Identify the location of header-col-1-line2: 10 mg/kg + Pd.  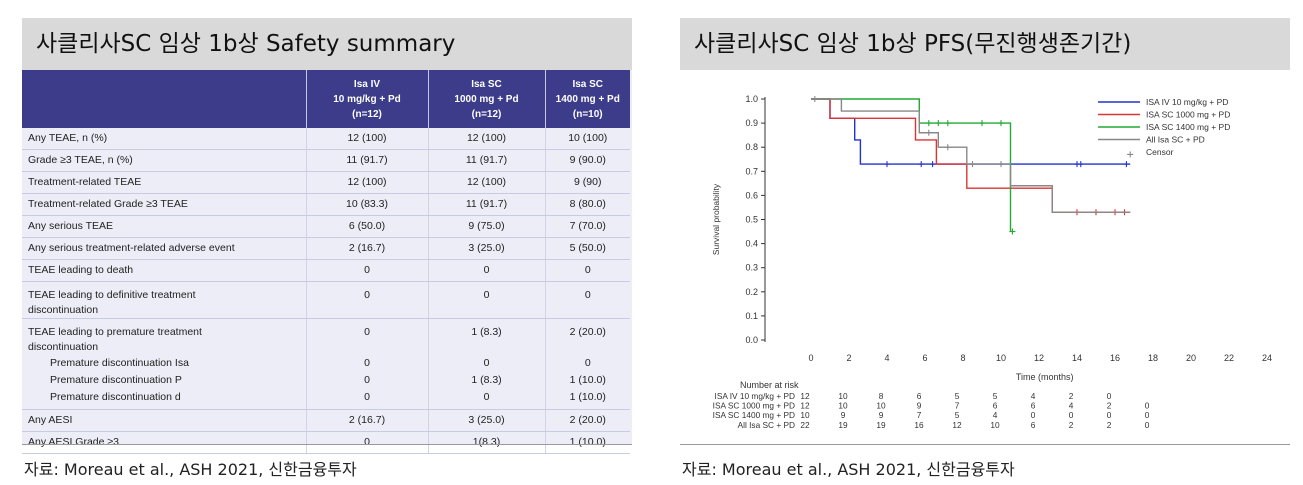
(367, 99).